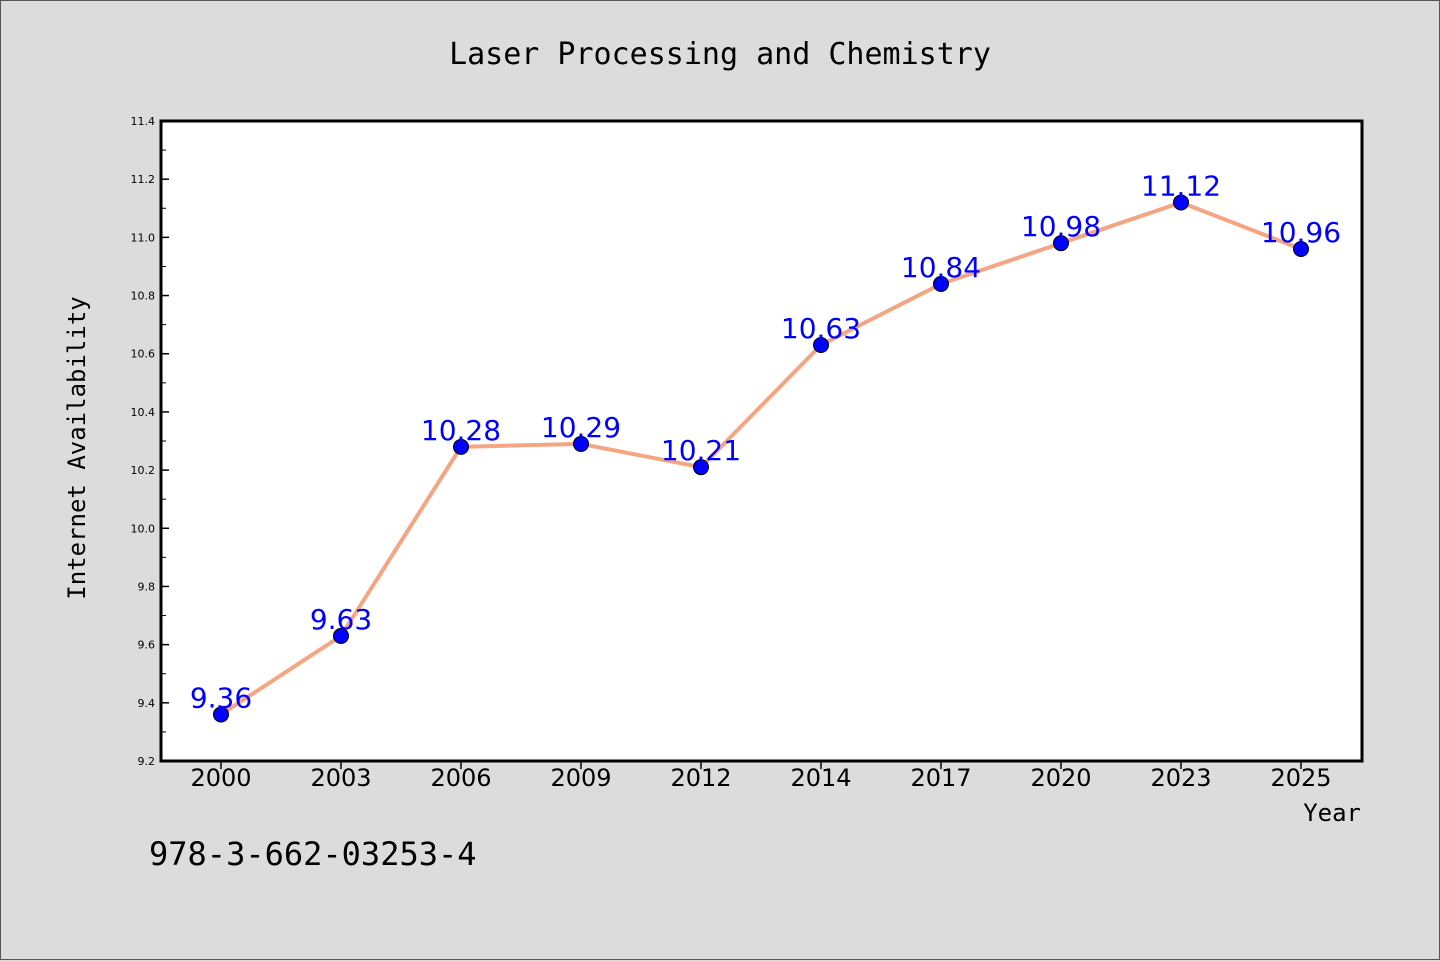 The height and width of the screenshot is (961, 1440). I want to click on x-axis-title: Year, so click(1332, 813).